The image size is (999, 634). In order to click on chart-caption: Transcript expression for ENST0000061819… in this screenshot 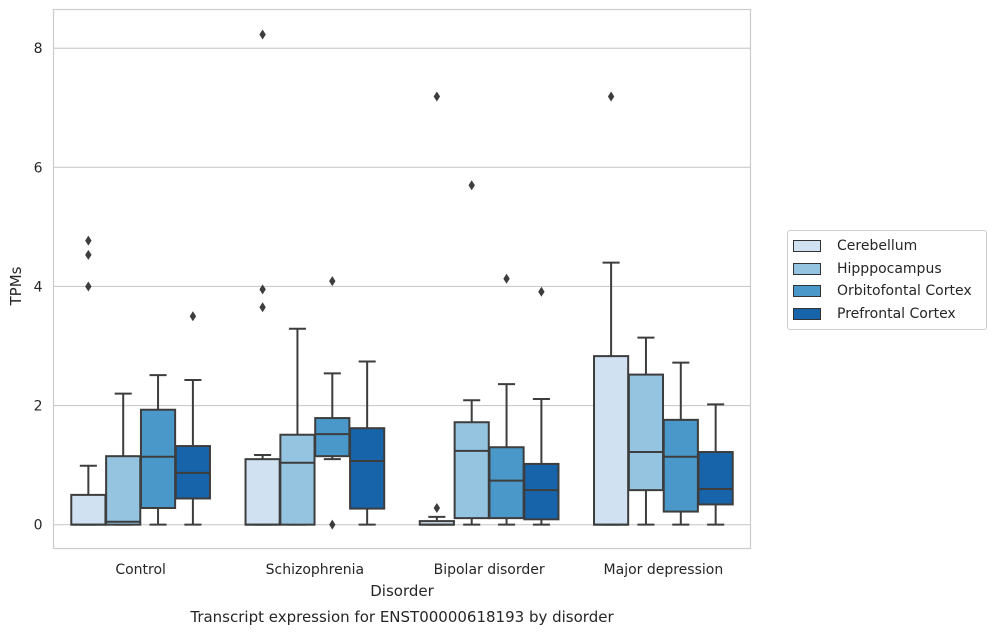, I will do `click(401, 617)`.